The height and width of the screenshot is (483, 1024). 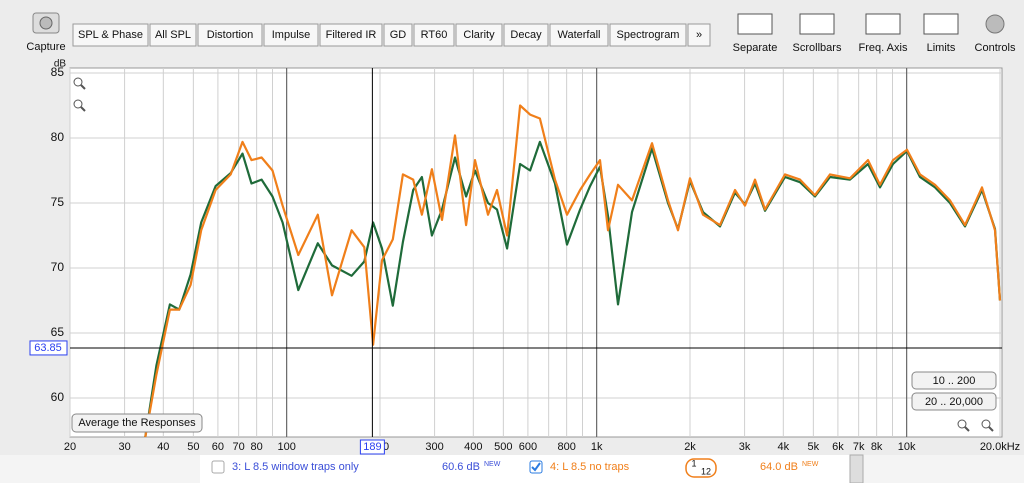 I want to click on tab-label: Impulse, so click(x=291, y=35).